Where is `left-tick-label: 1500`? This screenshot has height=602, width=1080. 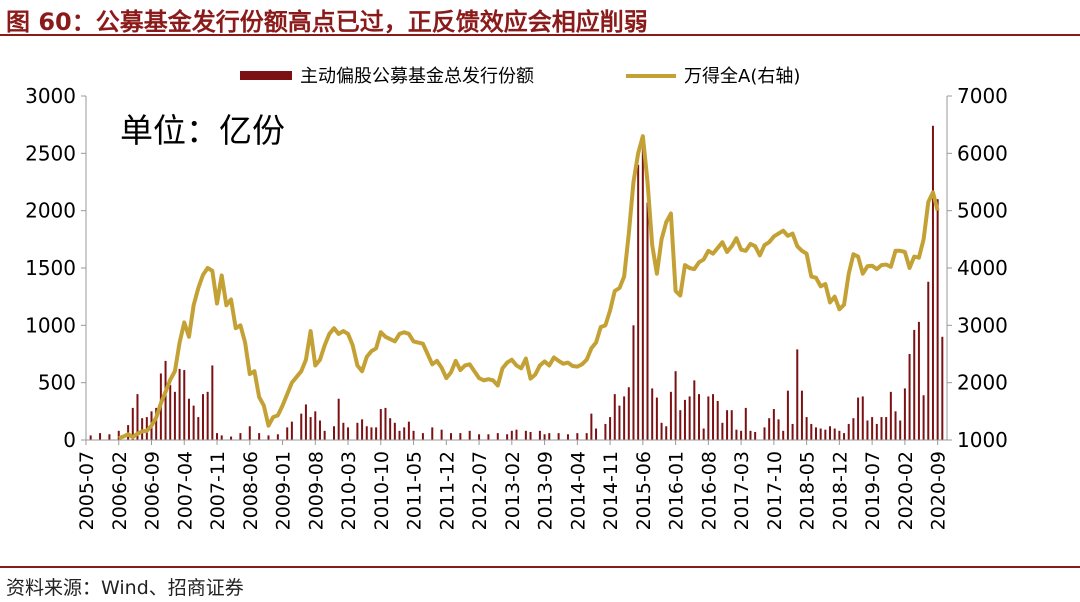
left-tick-label: 1500 is located at coordinates (50, 268).